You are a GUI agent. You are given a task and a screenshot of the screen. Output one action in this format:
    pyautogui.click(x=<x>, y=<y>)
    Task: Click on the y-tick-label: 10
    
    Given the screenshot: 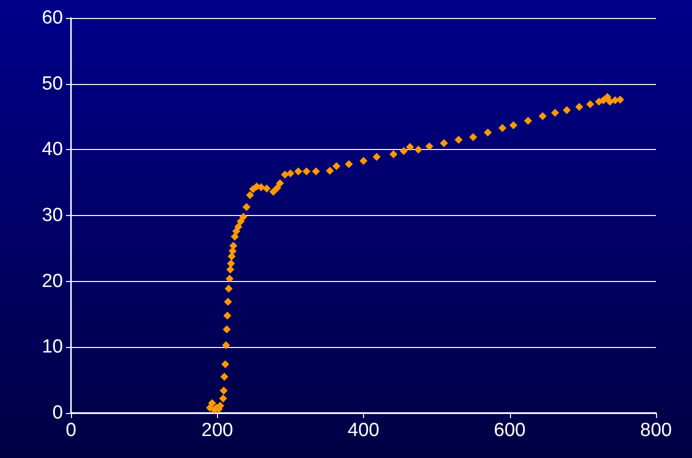 What is the action you would take?
    pyautogui.click(x=52, y=347)
    